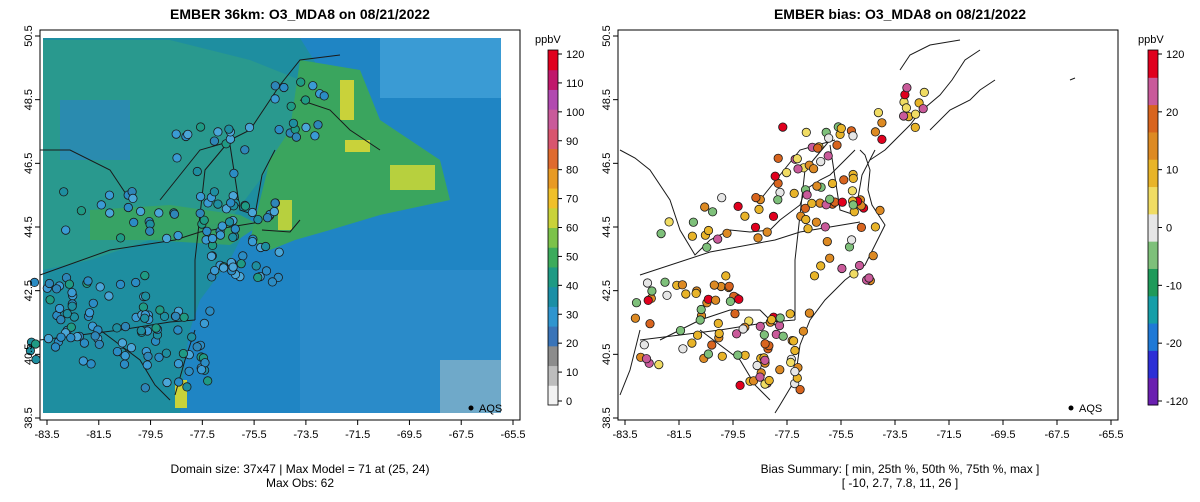  Describe the element at coordinates (609, 227) in the screenshot. I see `y-axis: 38.5 40.5 42.5 44.5 46.5 48.5 50.5` at that location.